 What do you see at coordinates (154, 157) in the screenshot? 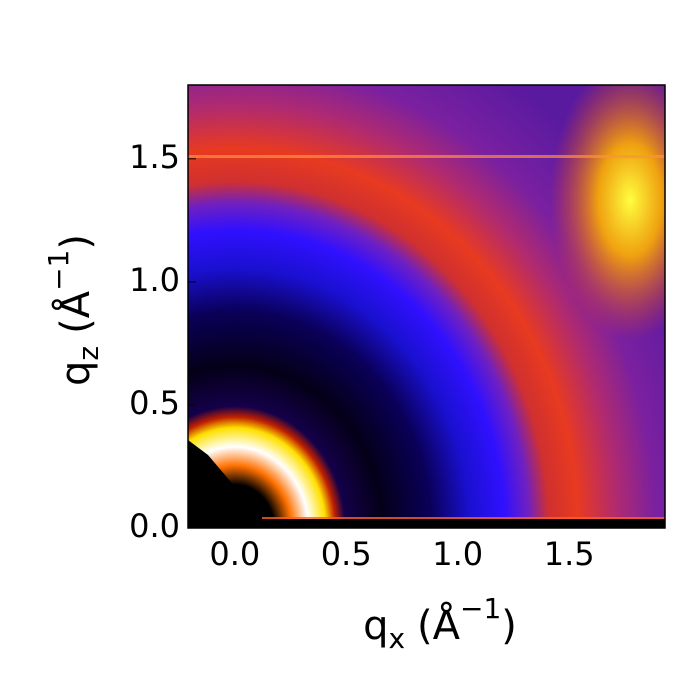
I see `y-tick-label: 1.5` at bounding box center [154, 157].